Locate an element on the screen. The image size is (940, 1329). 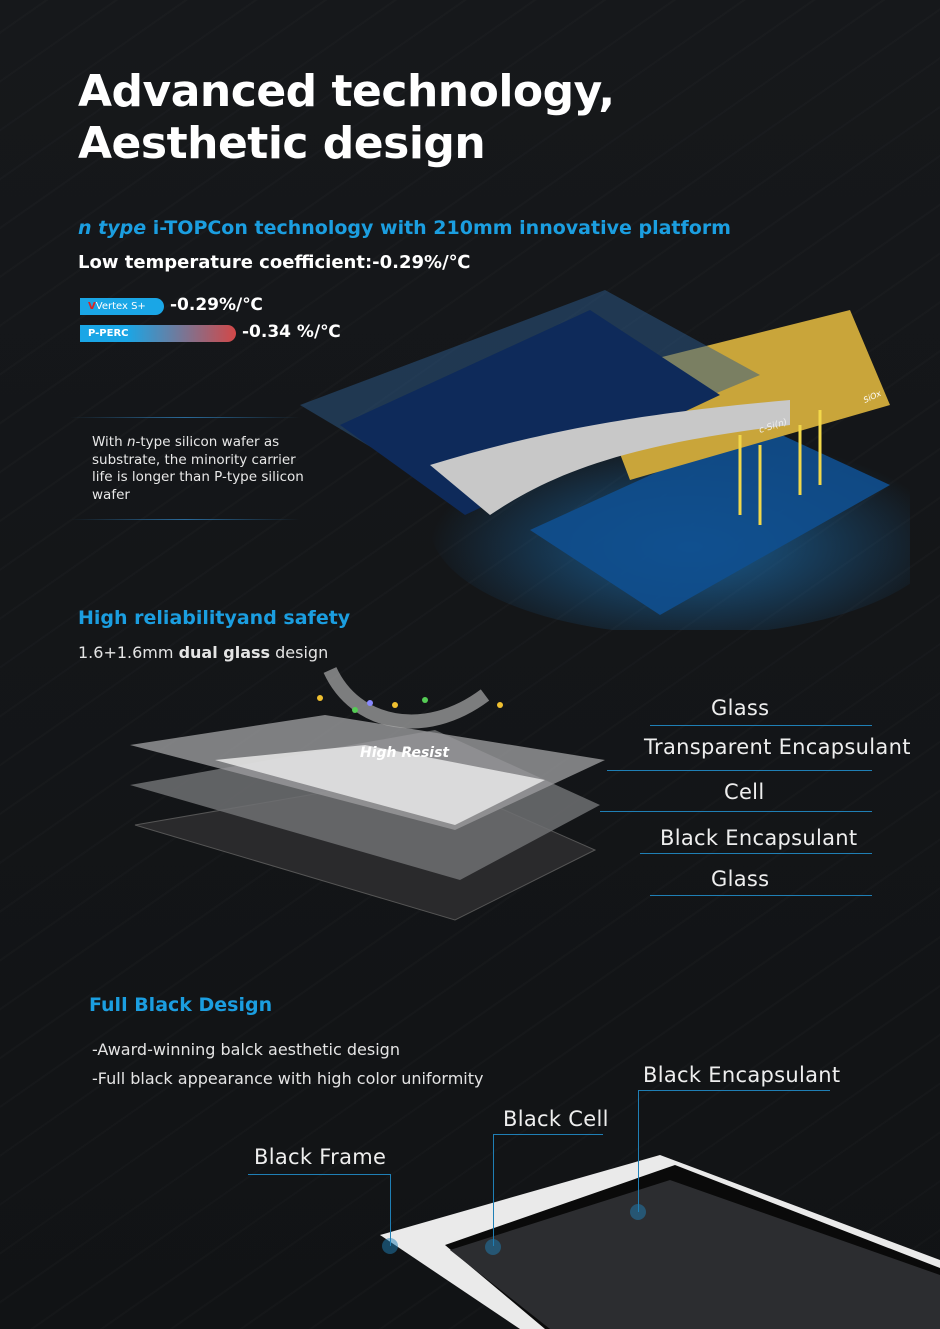
dual-glass-desc: 1.6+1.6mm dual glass design is located at coordinates (203, 652).